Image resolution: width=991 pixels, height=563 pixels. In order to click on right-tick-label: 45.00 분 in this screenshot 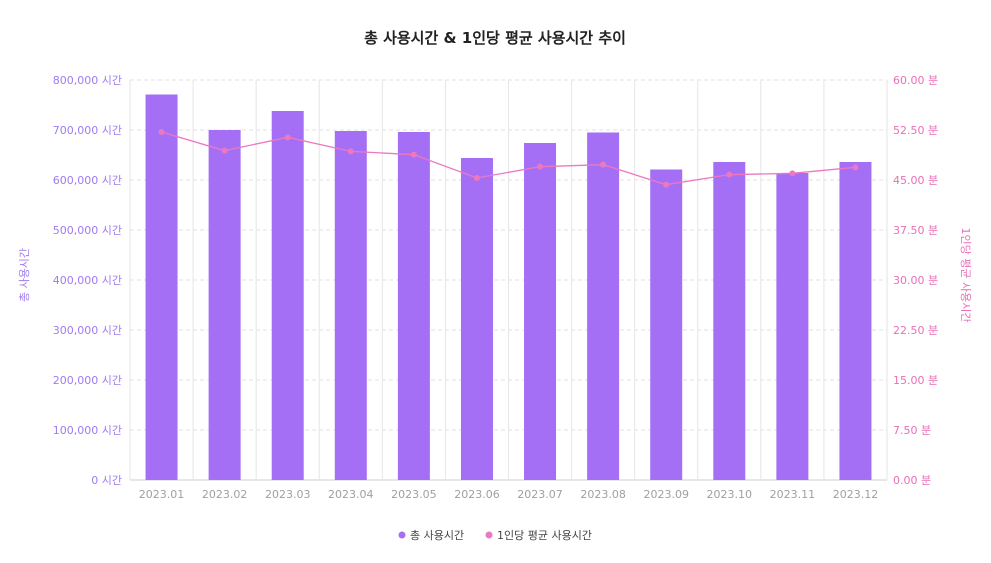, I will do `click(915, 180)`.